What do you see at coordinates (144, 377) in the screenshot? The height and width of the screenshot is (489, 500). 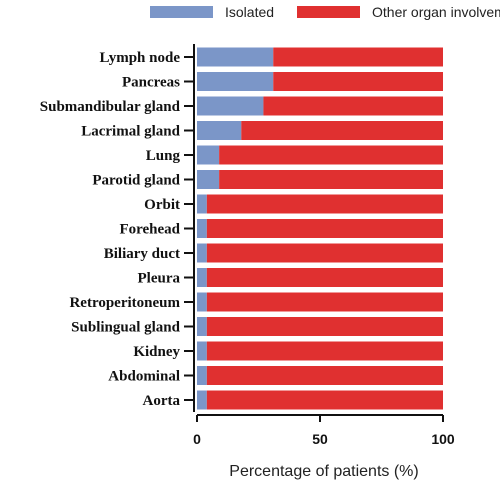 I see `category-label: Abdominal` at bounding box center [144, 377].